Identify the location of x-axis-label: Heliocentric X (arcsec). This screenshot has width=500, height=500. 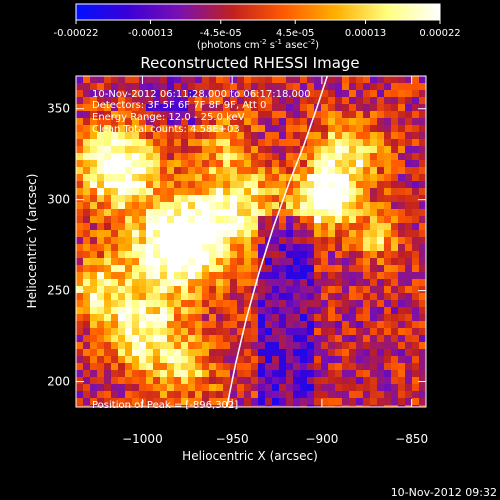
(250, 456).